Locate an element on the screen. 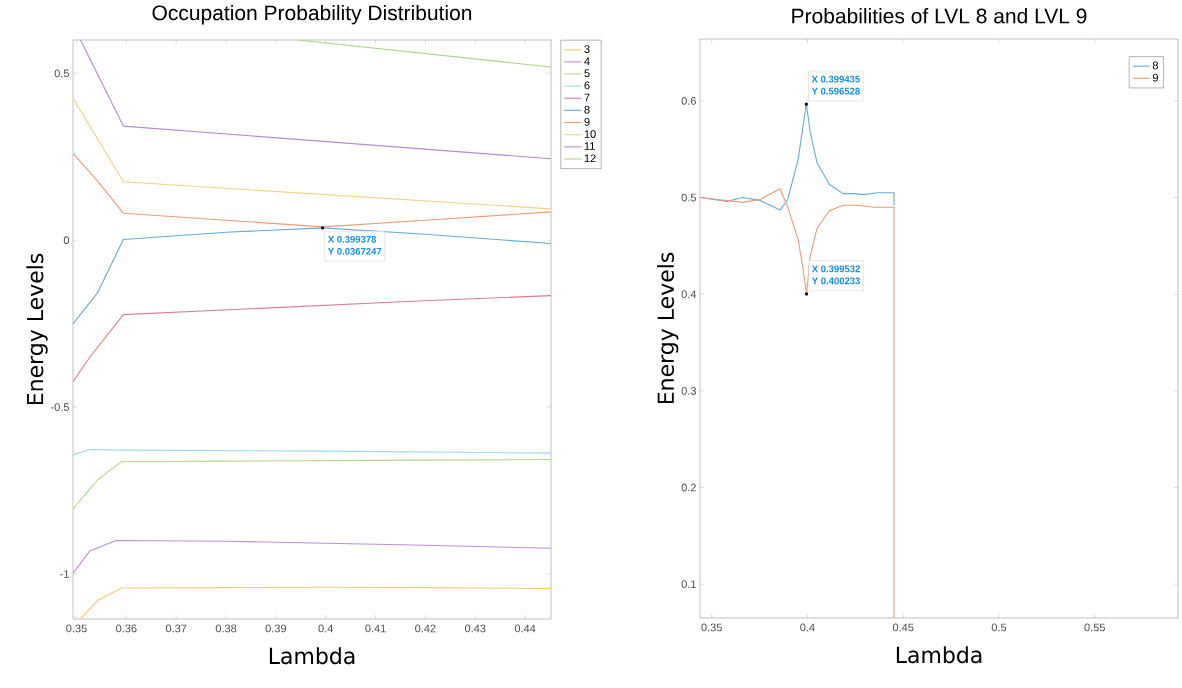 The width and height of the screenshot is (1182, 688). legend-label: 12 is located at coordinates (590, 158).